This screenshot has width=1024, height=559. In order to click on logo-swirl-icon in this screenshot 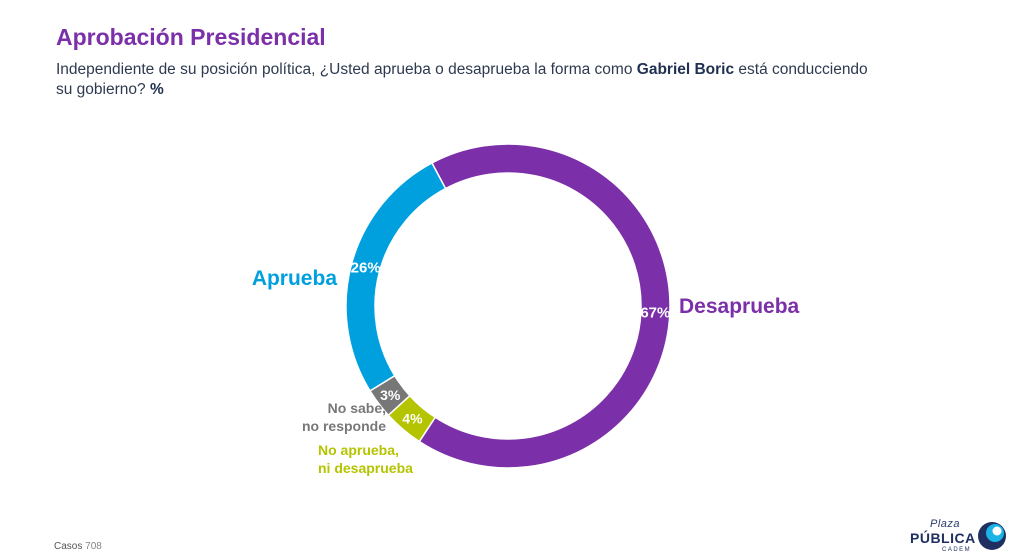, I will do `click(992, 536)`.